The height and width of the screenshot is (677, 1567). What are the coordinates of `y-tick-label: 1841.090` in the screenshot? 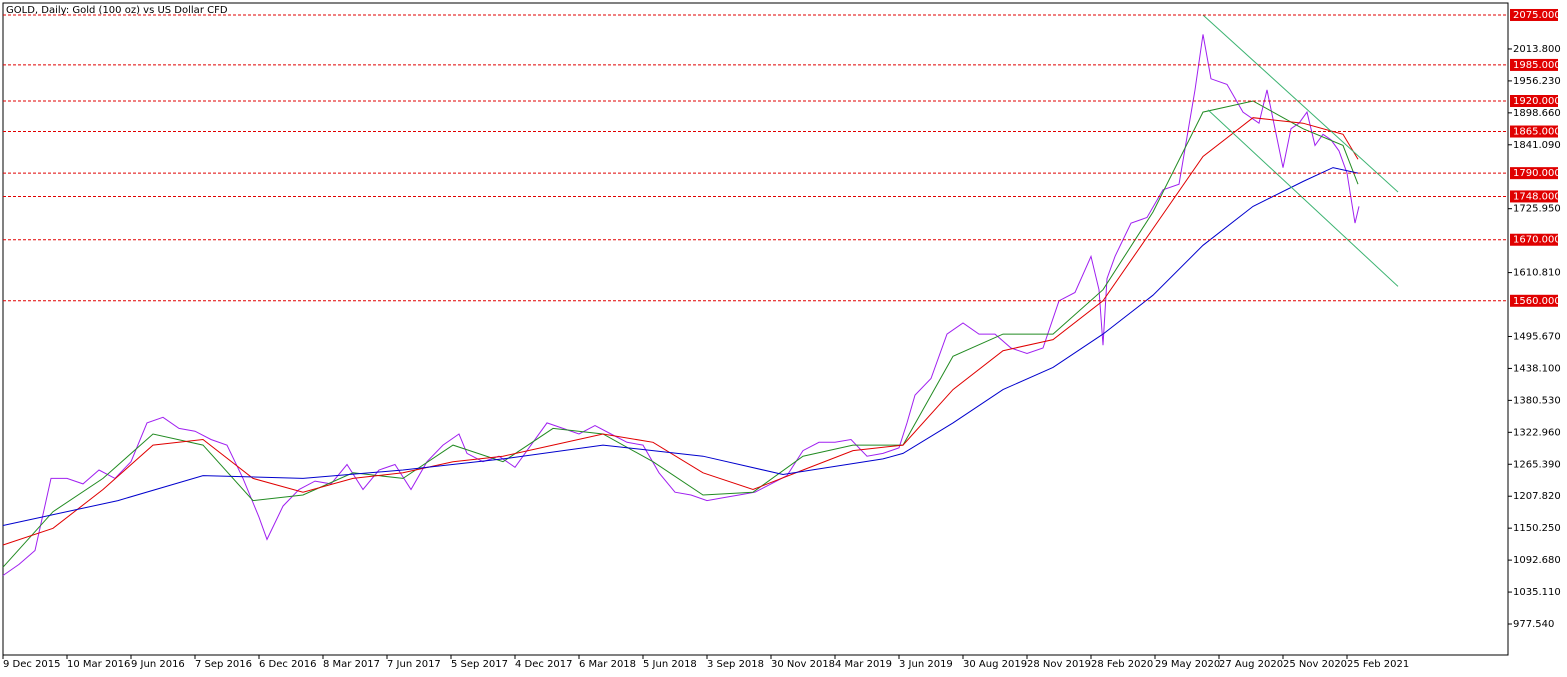 It's located at (1537, 145).